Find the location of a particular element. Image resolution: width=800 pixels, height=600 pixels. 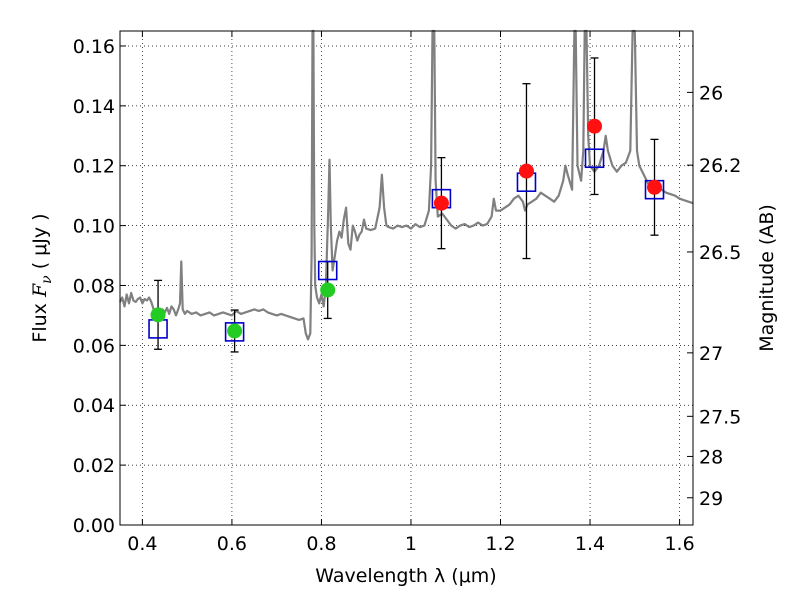

x-tick-label: 1.4 is located at coordinates (590, 544).